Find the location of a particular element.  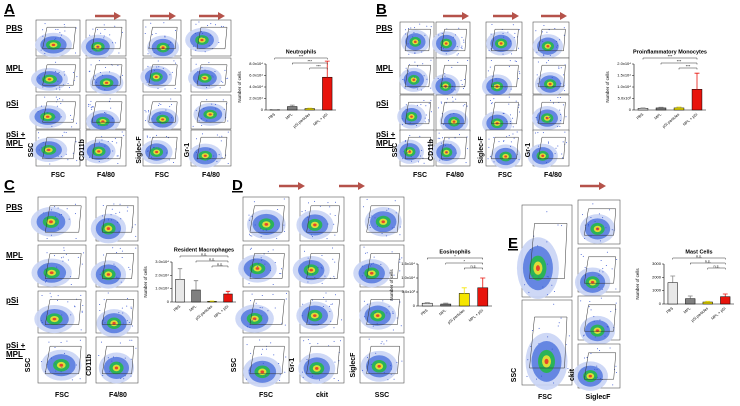

significance-label: n.s. is located at coordinates (220, 265).